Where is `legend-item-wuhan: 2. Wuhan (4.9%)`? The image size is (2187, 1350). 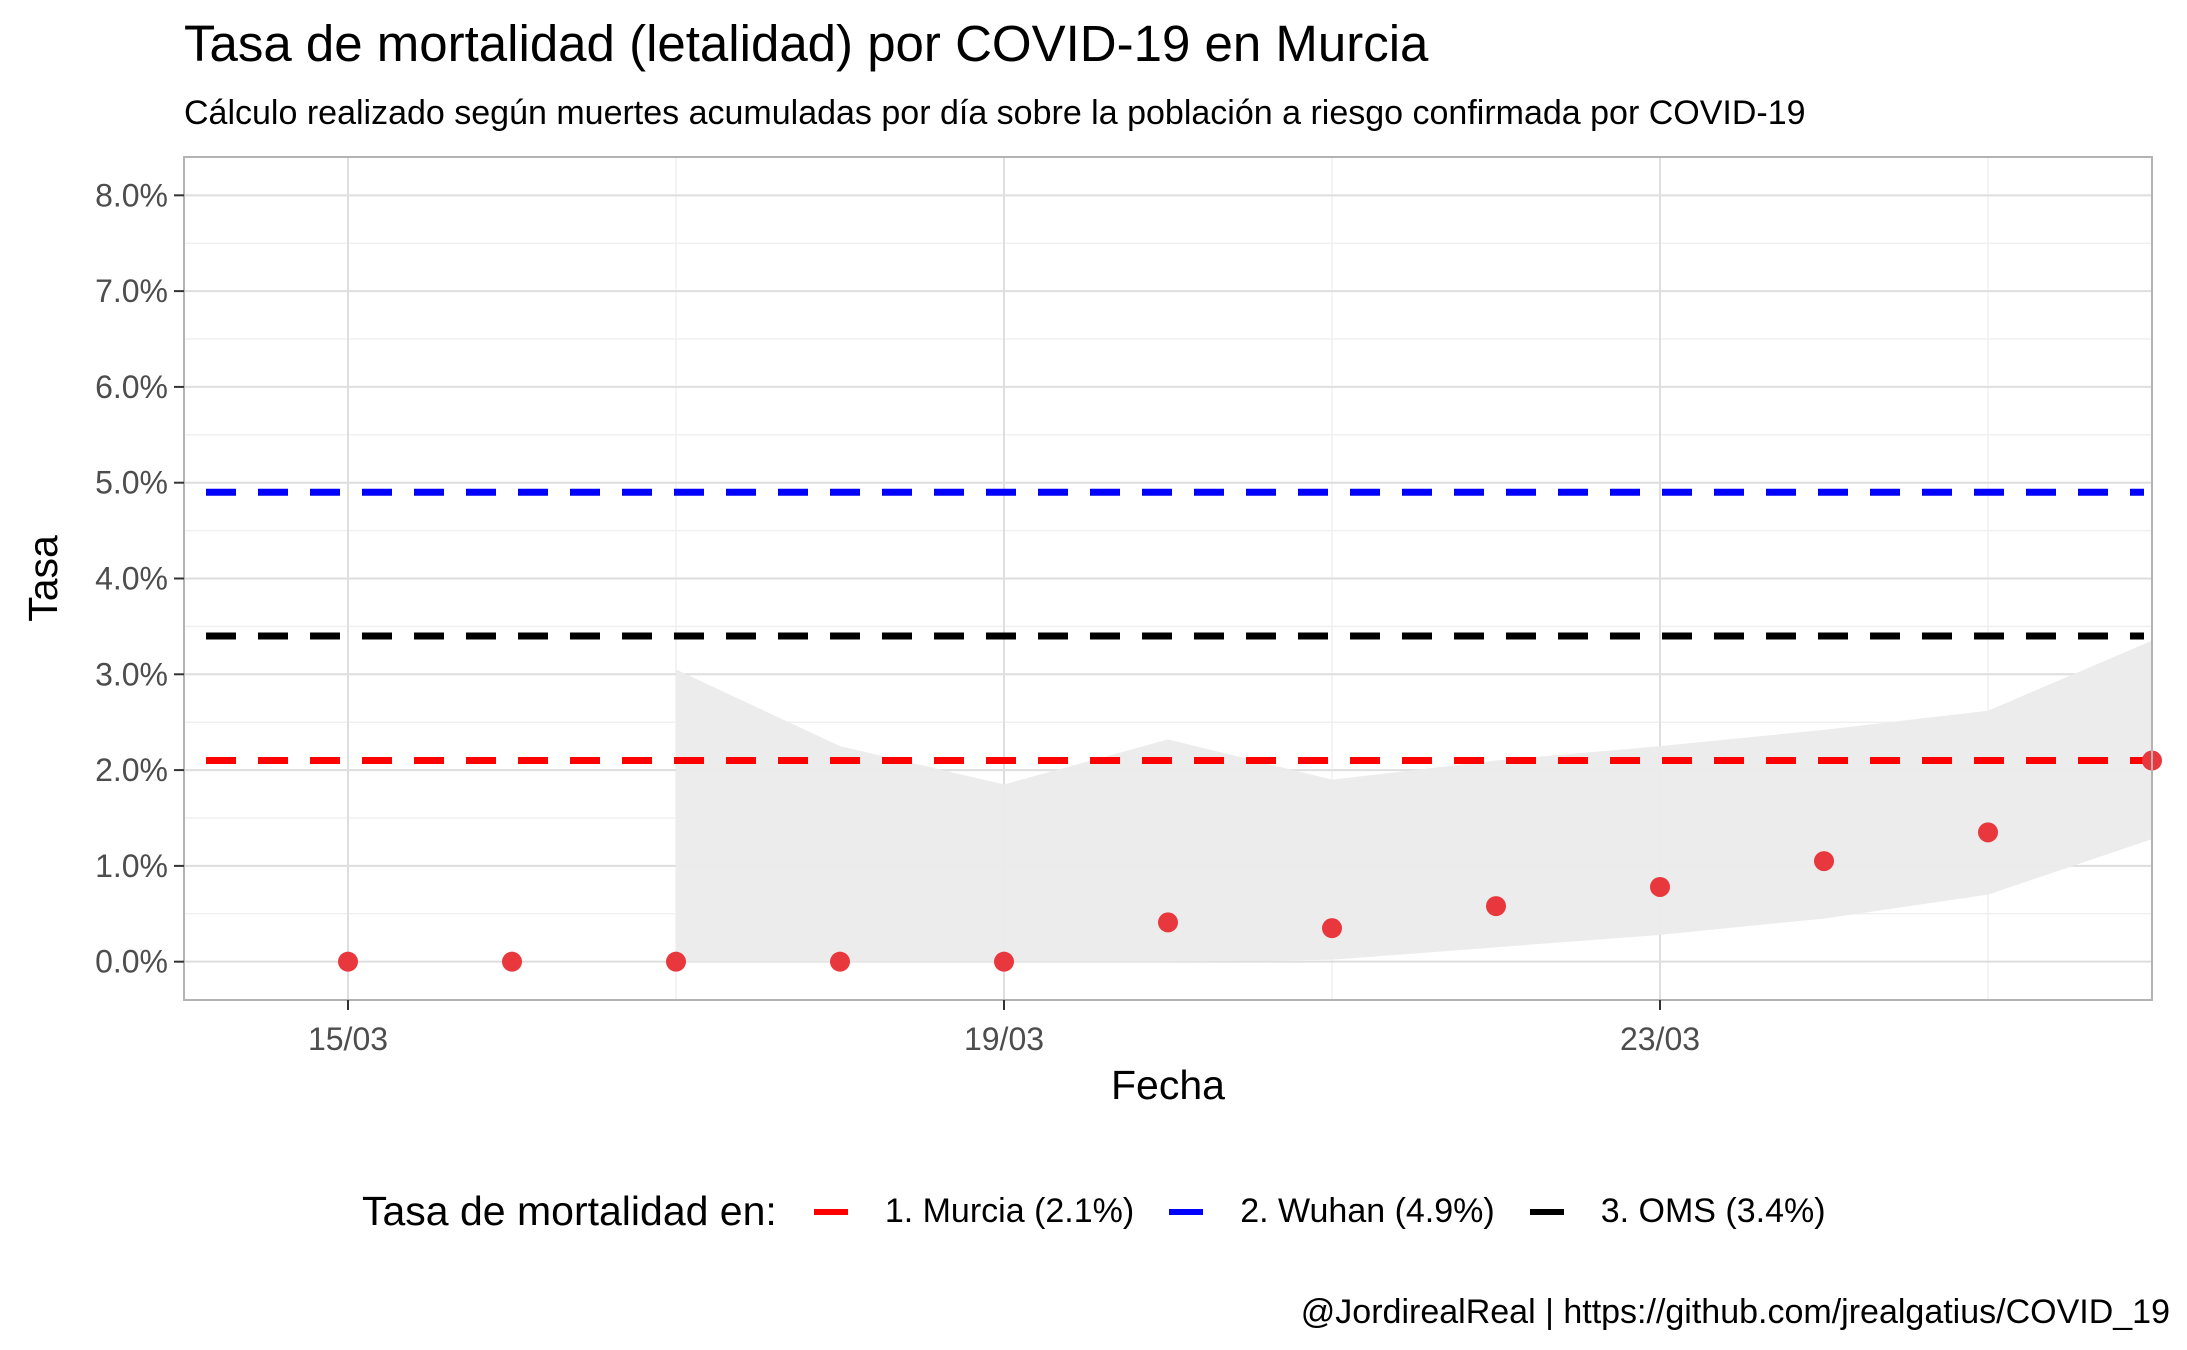
legend-item-wuhan: 2. Wuhan (4.9%) is located at coordinates (1325, 1211).